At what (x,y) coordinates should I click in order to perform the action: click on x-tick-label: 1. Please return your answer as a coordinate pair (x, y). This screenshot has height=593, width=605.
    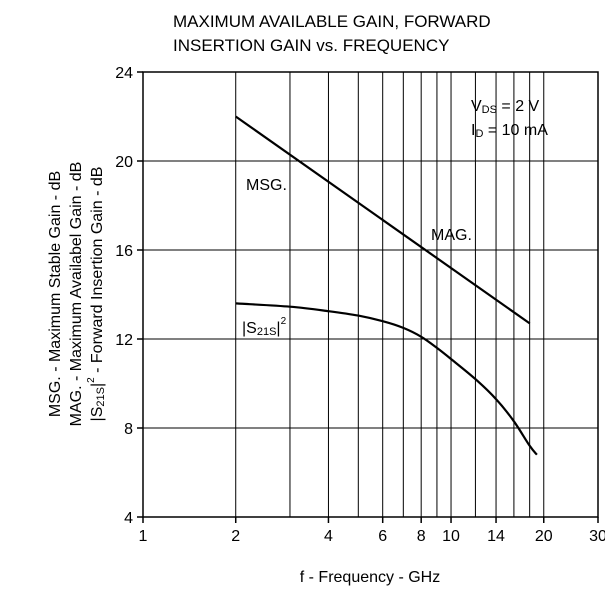
    Looking at the image, I should click on (143, 536).